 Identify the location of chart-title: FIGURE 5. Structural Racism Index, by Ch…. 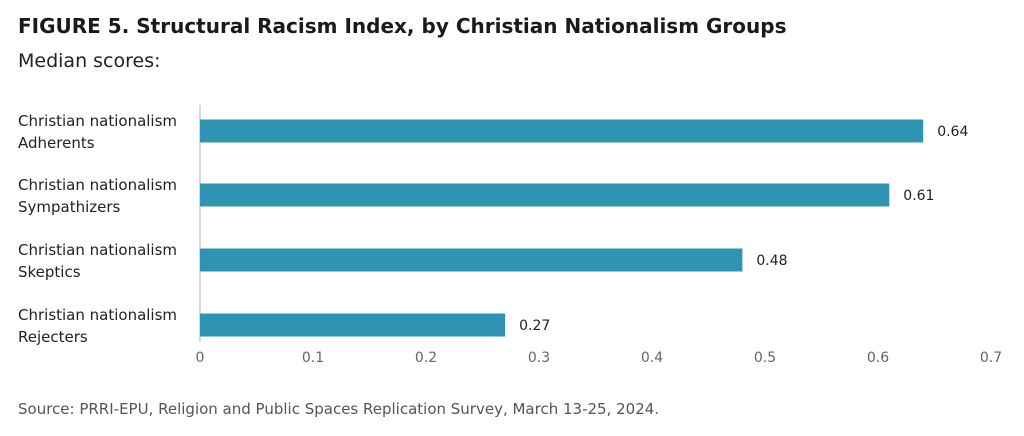
(402, 26).